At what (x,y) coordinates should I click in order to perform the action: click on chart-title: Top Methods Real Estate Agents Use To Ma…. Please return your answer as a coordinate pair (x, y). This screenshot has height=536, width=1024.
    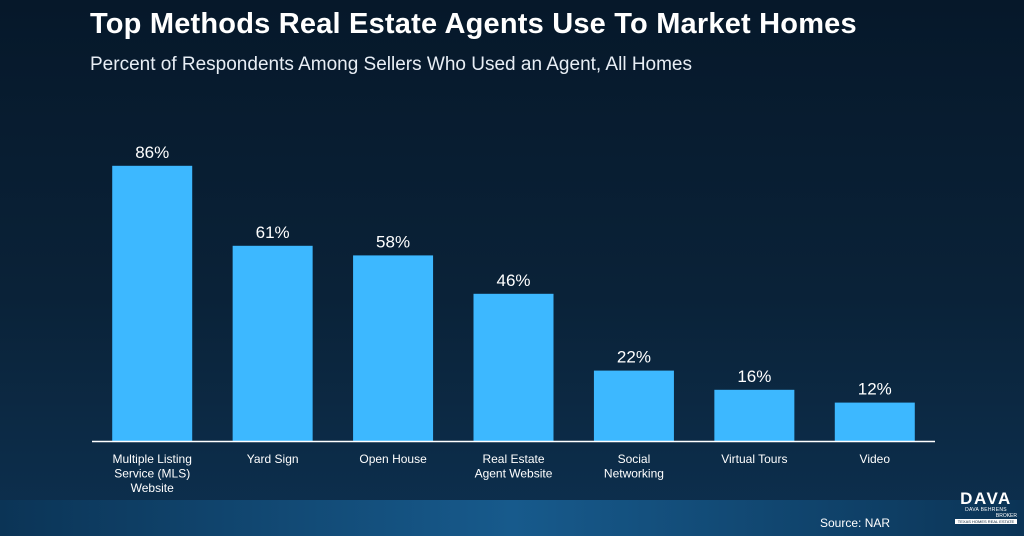
    Looking at the image, I should click on (473, 24).